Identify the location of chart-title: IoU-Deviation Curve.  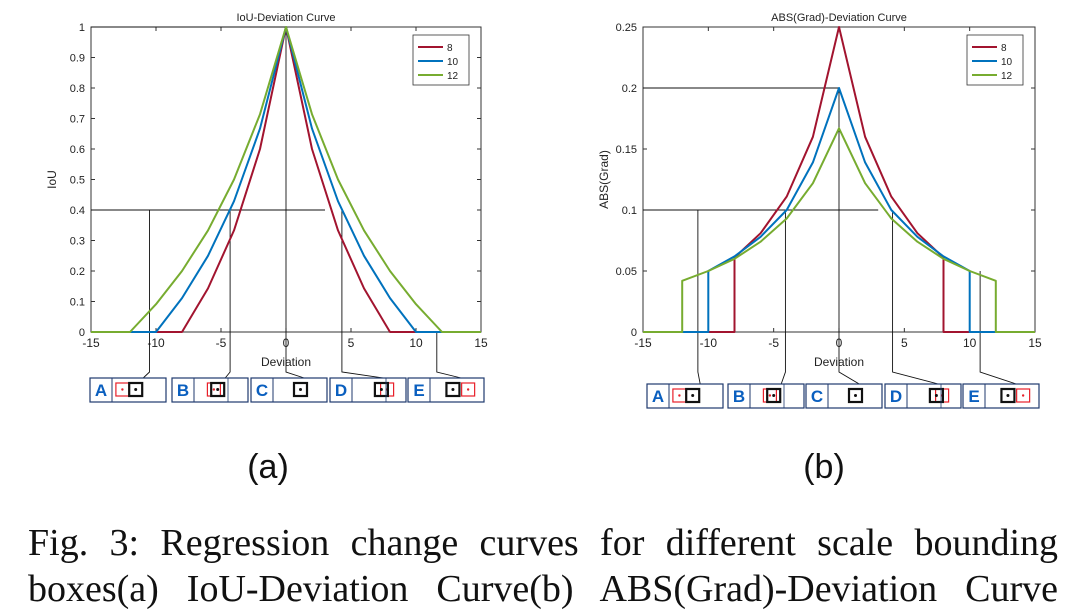
(285, 18).